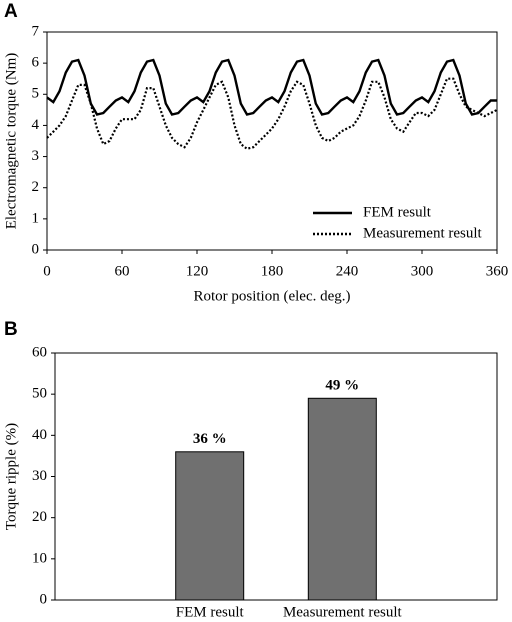 This screenshot has width=512, height=622. I want to click on y-tick-label: 20, so click(39, 517).